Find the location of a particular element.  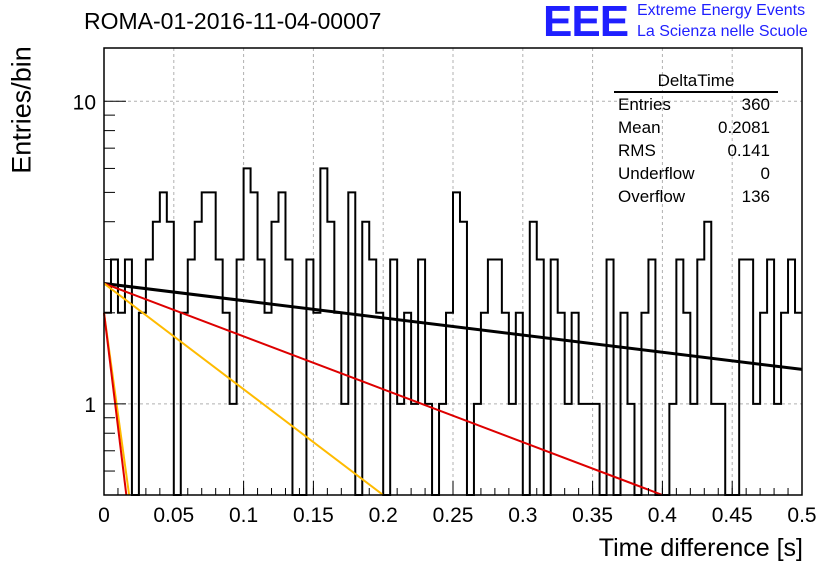

eee-logo: EEE is located at coordinates (586, 23).